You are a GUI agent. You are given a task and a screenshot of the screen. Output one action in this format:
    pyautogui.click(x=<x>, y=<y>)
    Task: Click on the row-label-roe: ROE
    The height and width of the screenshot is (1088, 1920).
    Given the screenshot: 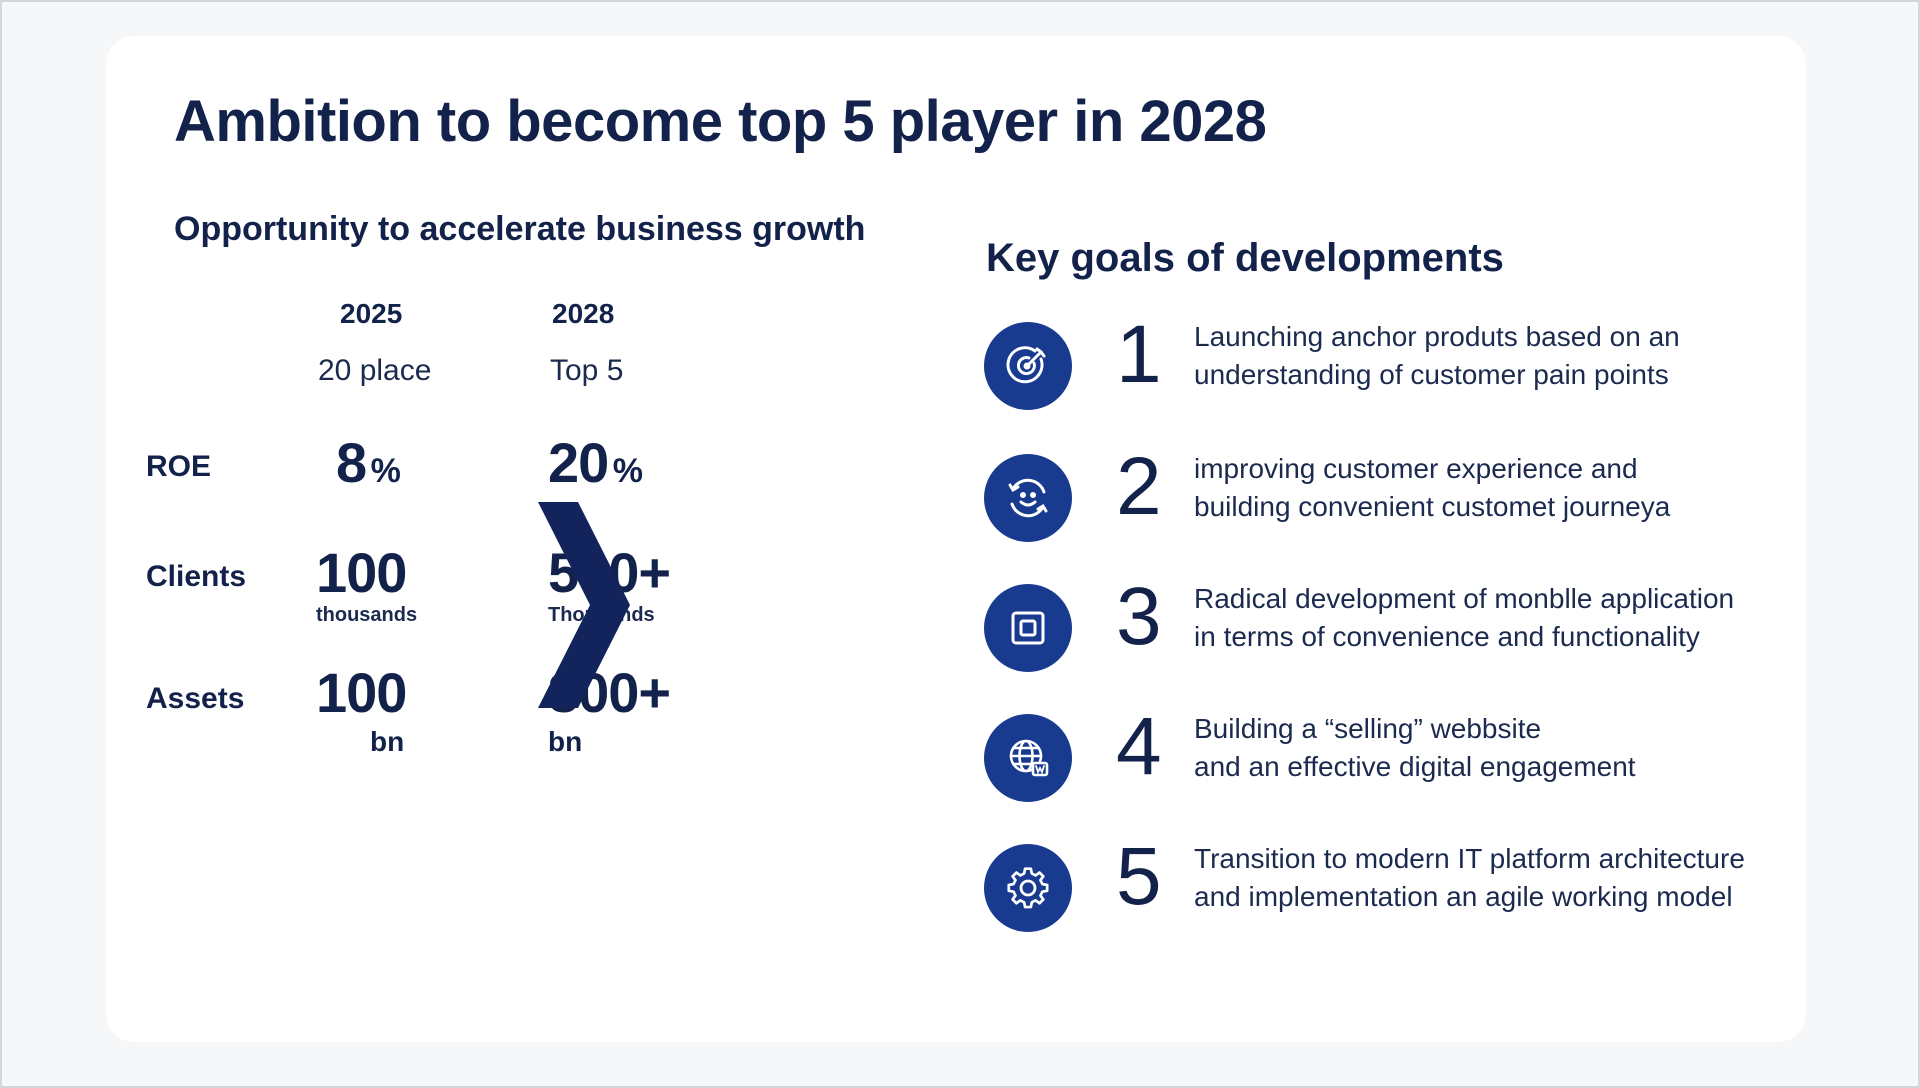 What is the action you would take?
    pyautogui.click(x=179, y=466)
    